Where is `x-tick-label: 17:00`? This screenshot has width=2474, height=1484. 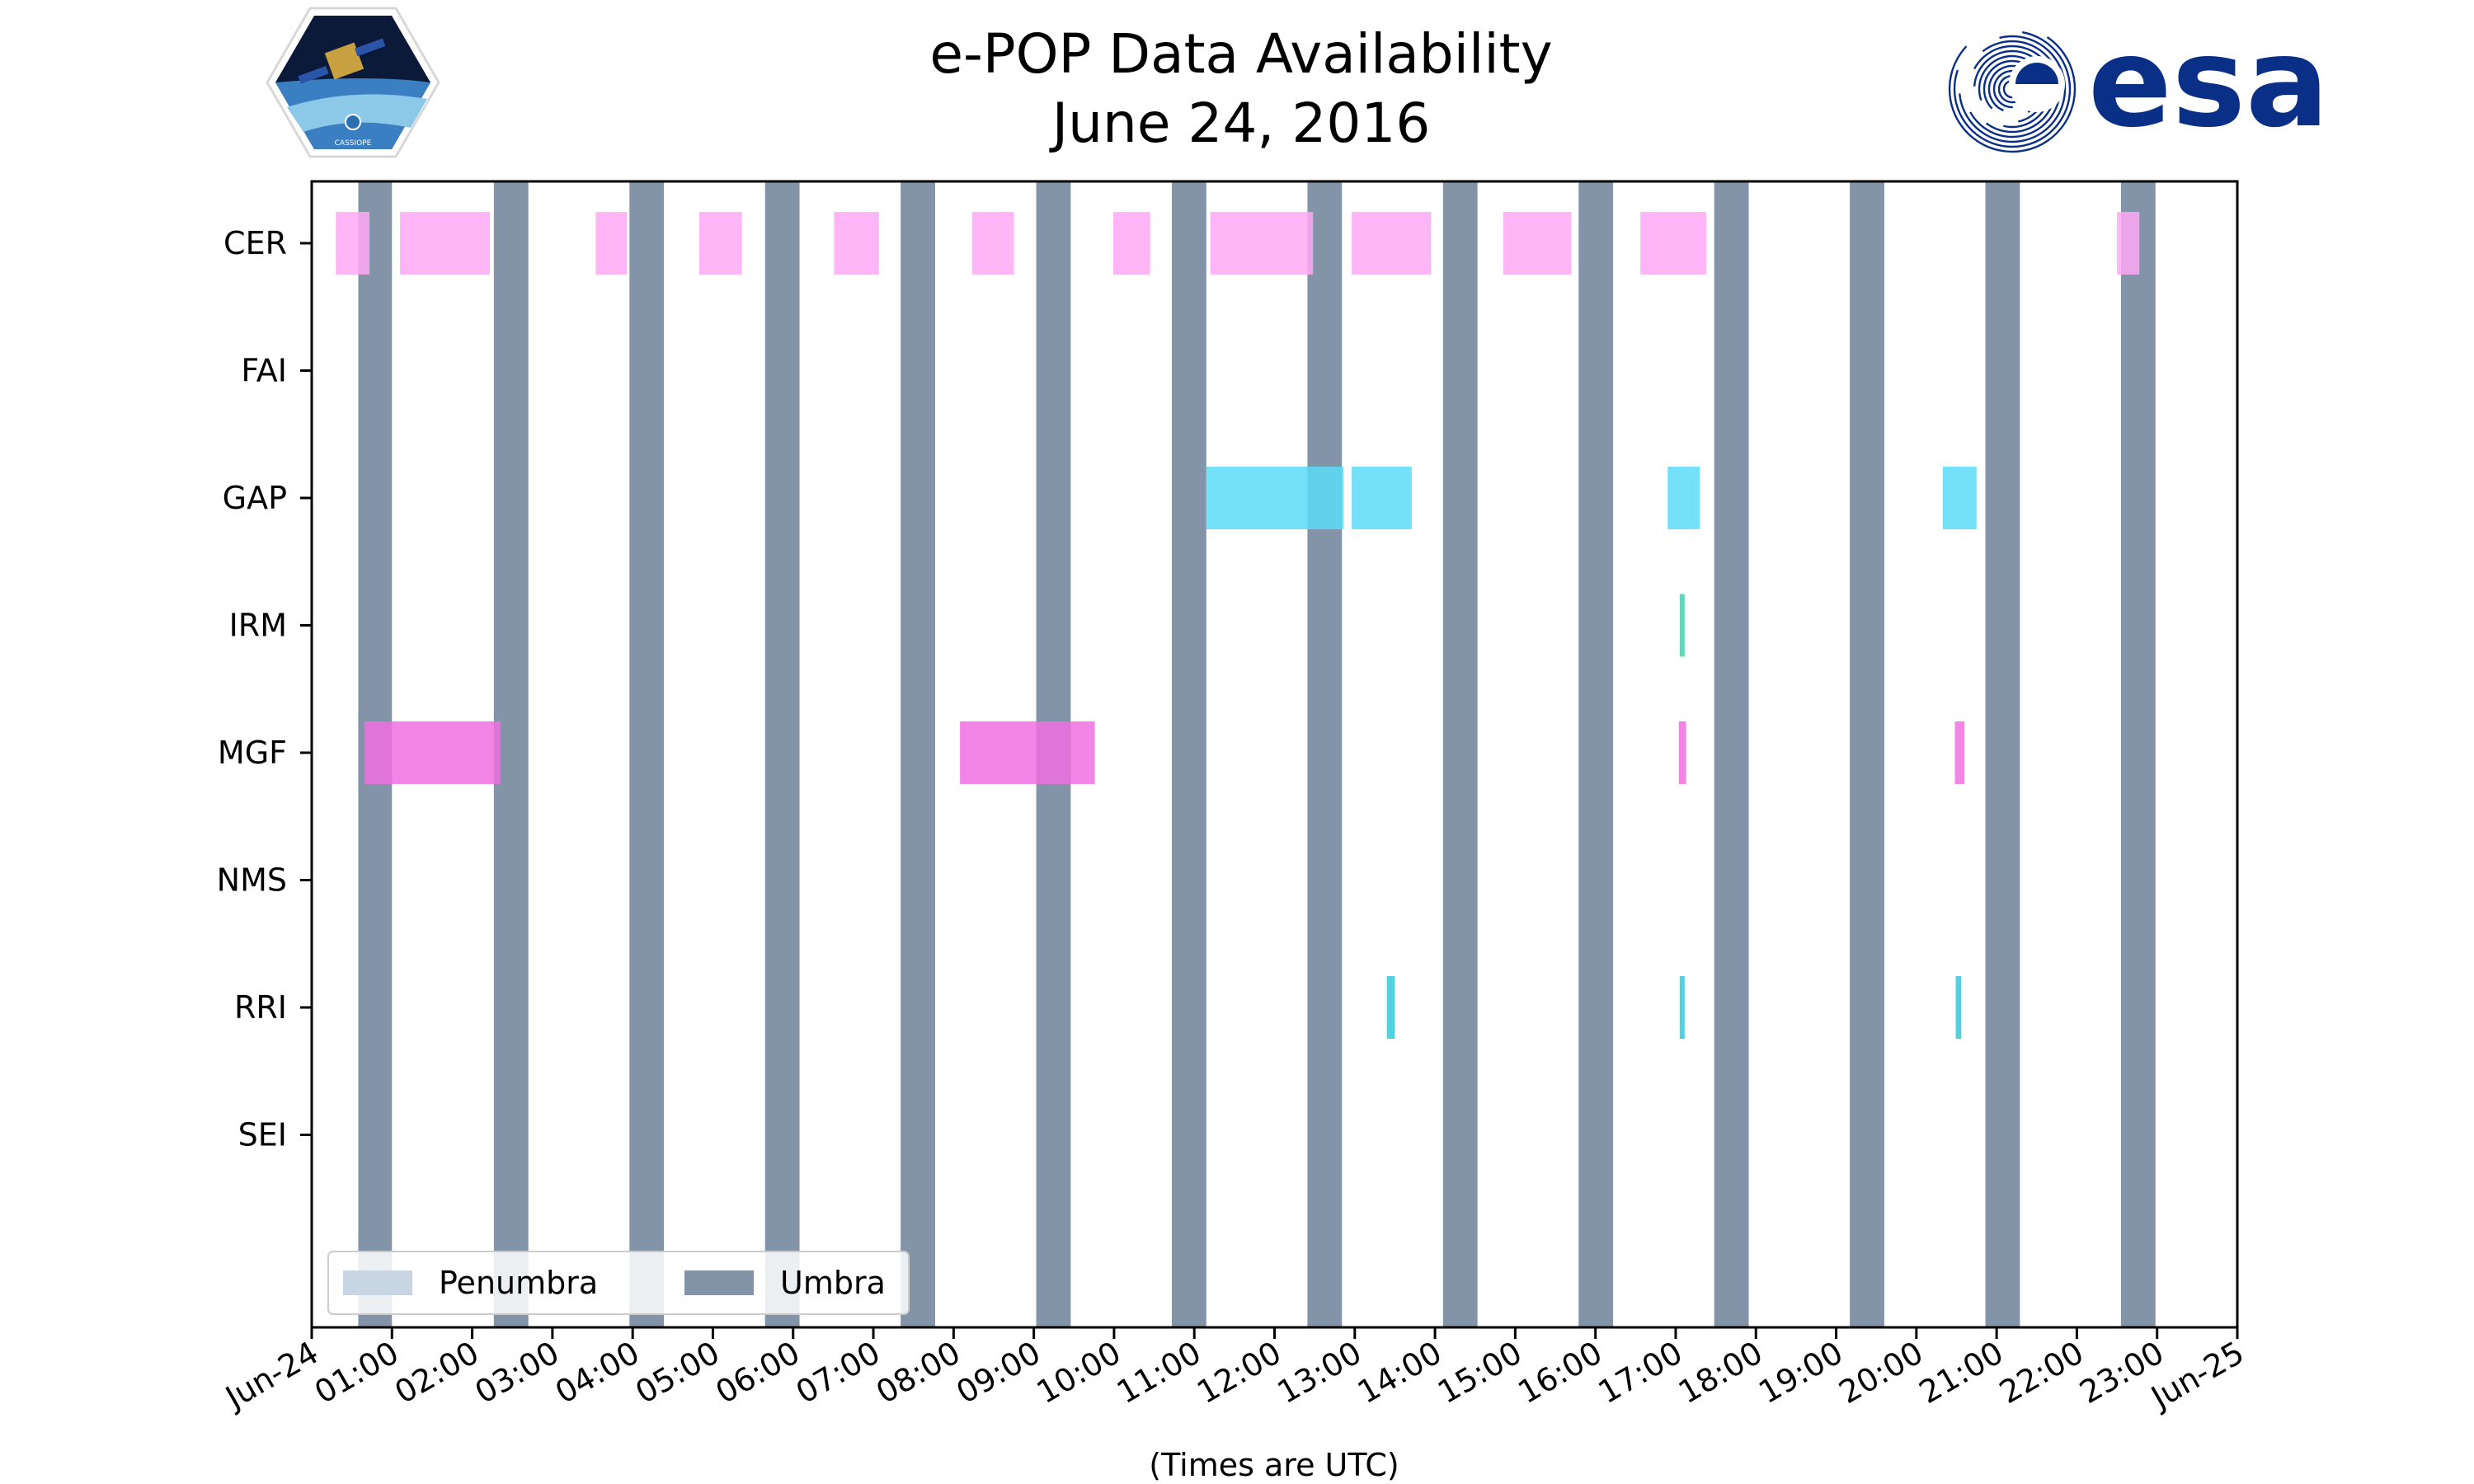 x-tick-label: 17:00 is located at coordinates (1640, 1372).